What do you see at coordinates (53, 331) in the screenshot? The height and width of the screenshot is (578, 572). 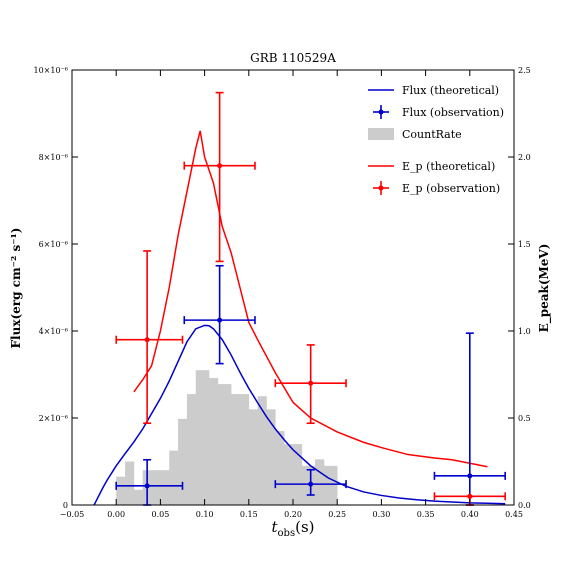 I see `y-left-tick-label: 4×10⁻⁶` at bounding box center [53, 331].